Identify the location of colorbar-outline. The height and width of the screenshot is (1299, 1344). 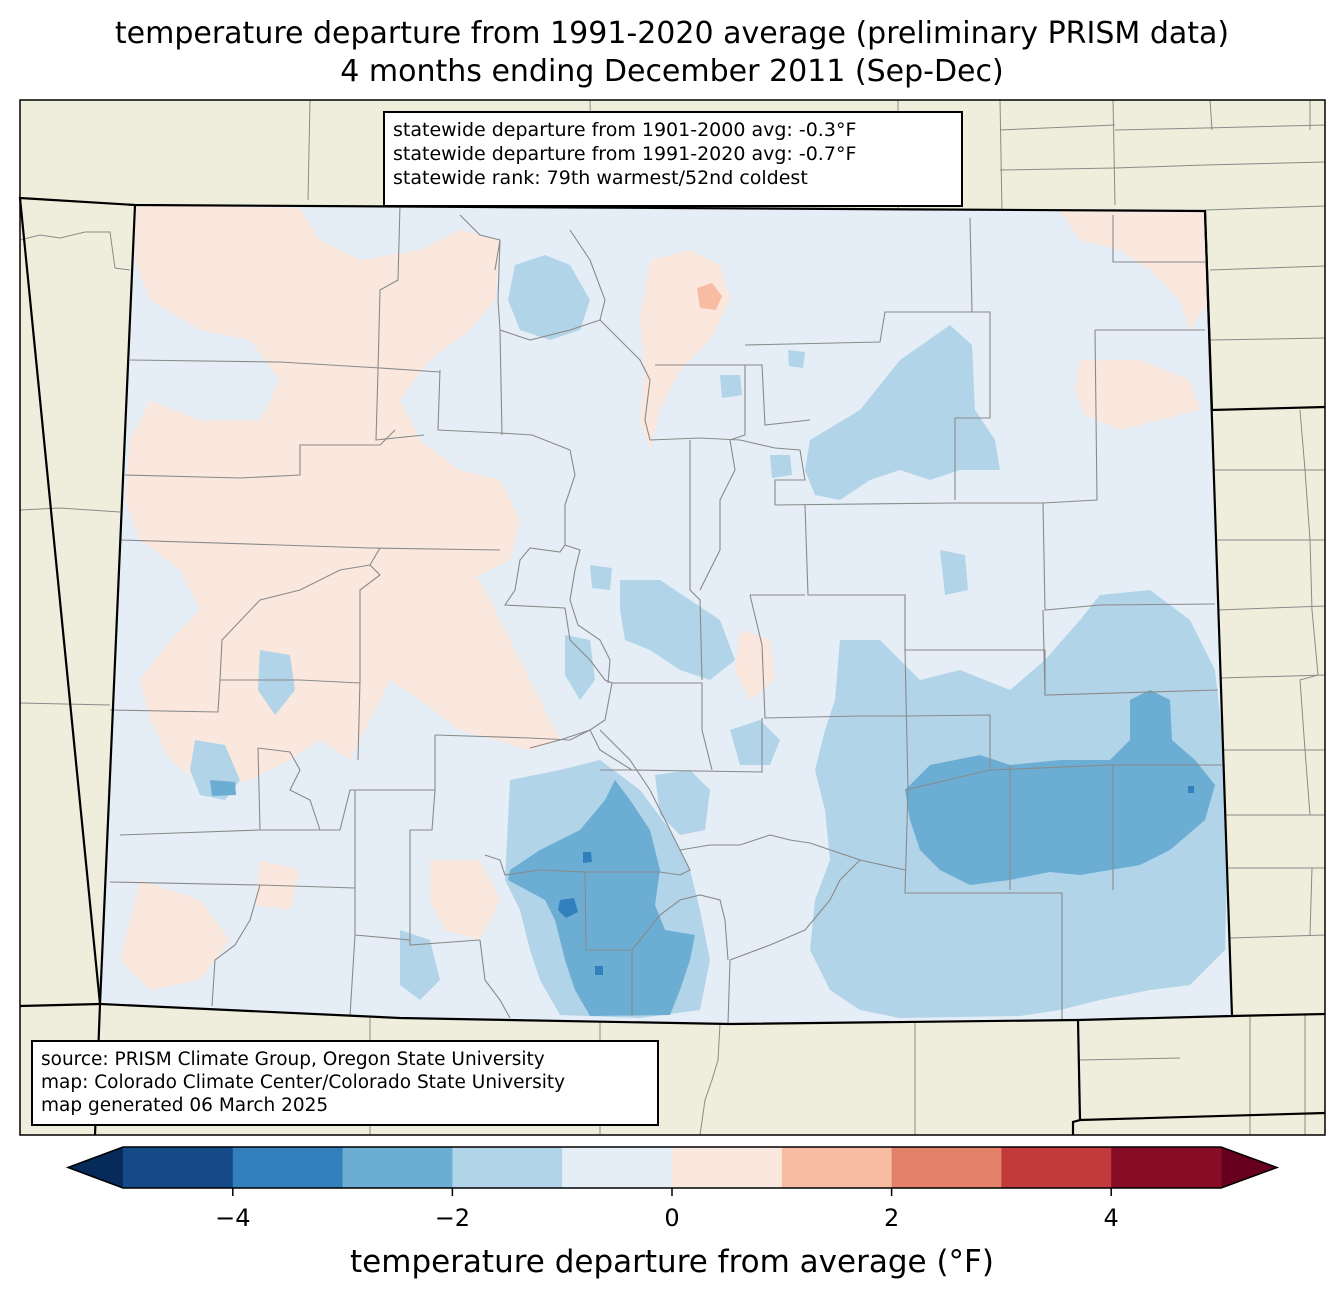
(672, 1167).